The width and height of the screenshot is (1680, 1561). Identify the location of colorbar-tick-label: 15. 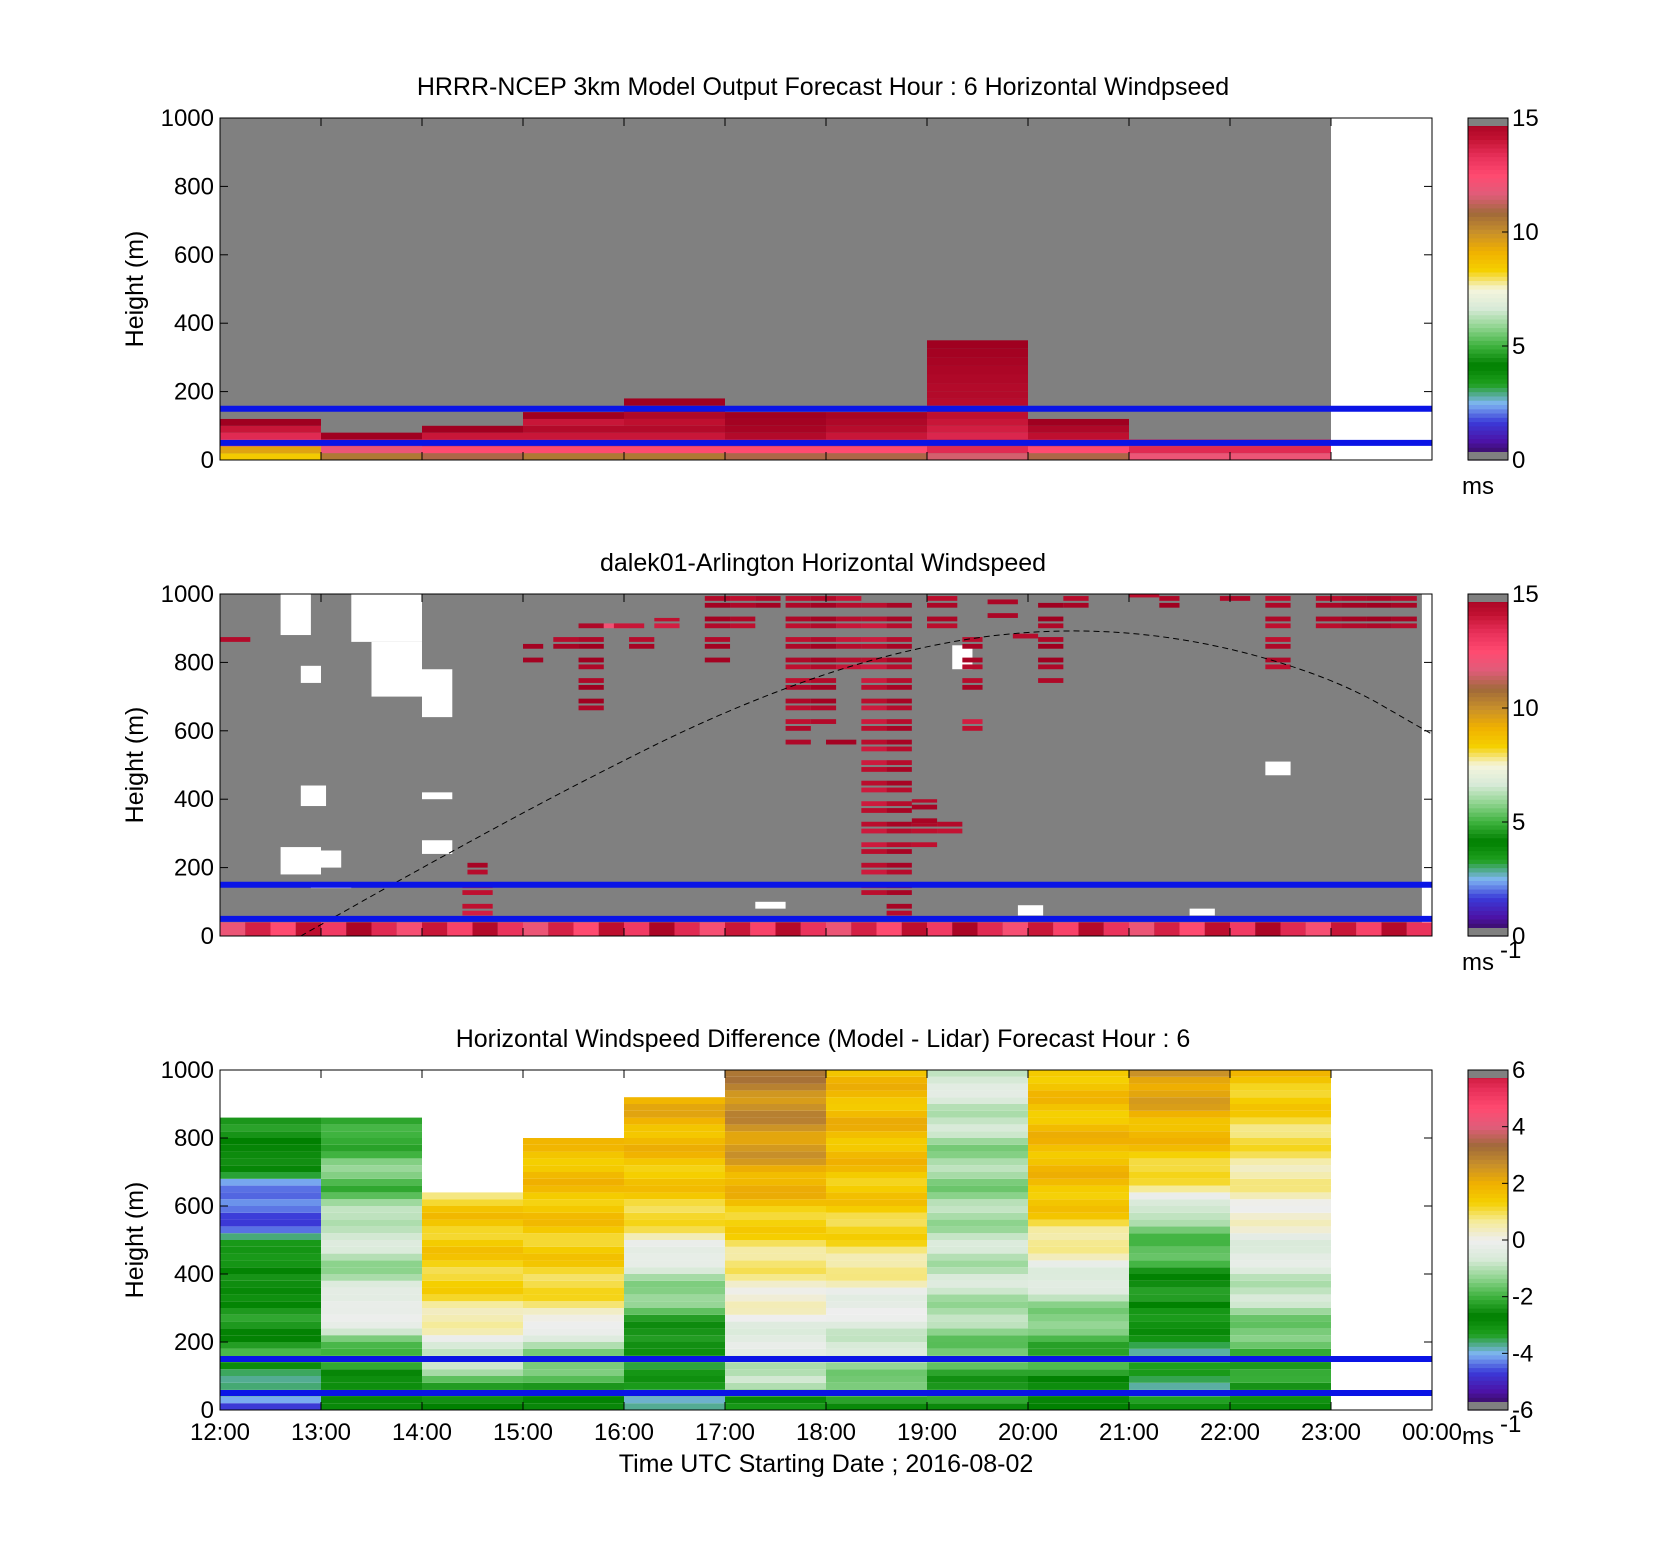
(1525, 594).